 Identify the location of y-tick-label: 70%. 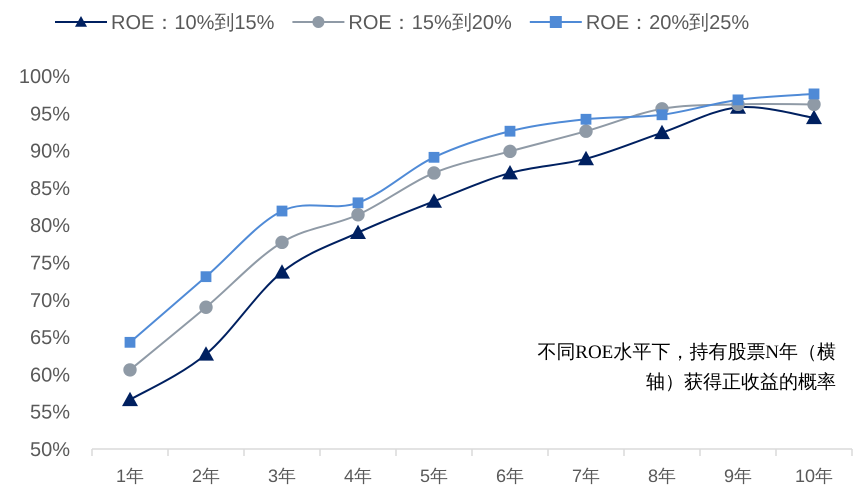
(50, 301).